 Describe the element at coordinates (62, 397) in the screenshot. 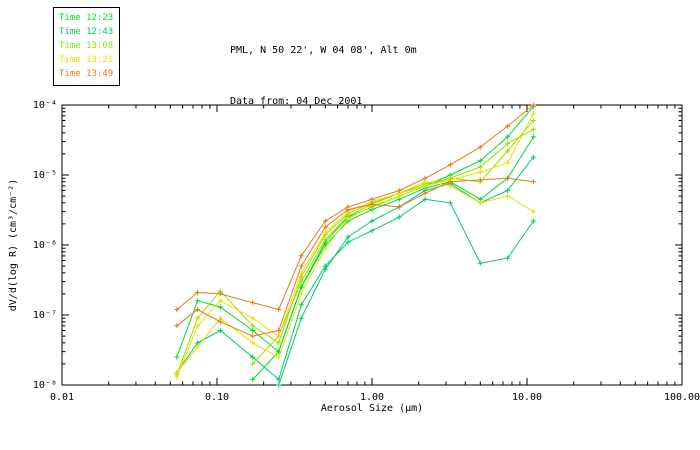

I see `x-tick-label: 0.01` at that location.